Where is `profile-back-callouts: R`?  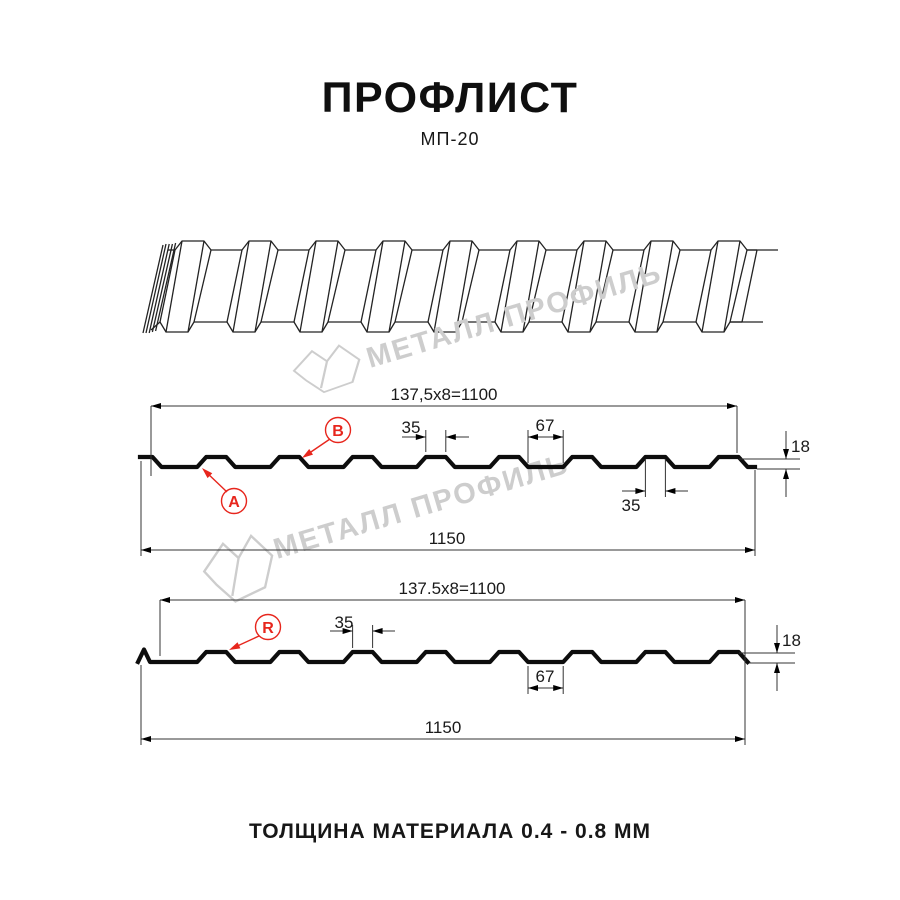
profile-back-callouts: R is located at coordinates (254, 633).